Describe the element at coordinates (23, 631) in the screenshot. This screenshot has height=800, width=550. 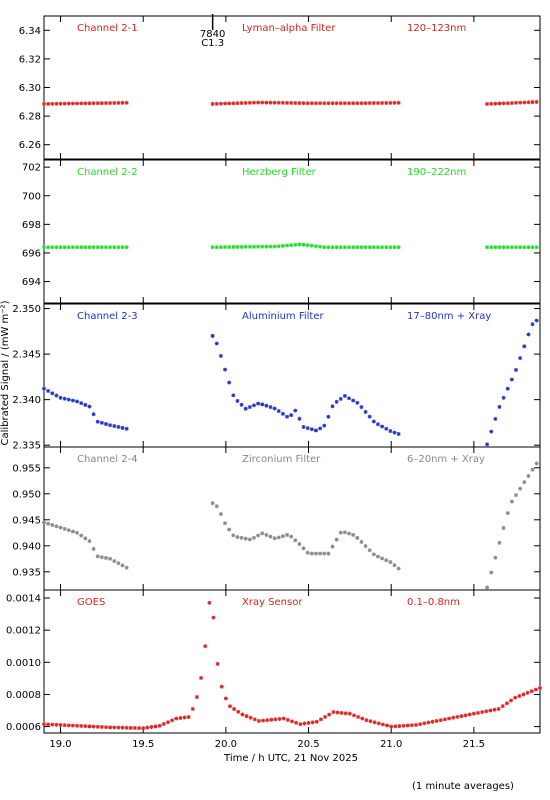
I see `y-tick-label: 0.0012` at that location.